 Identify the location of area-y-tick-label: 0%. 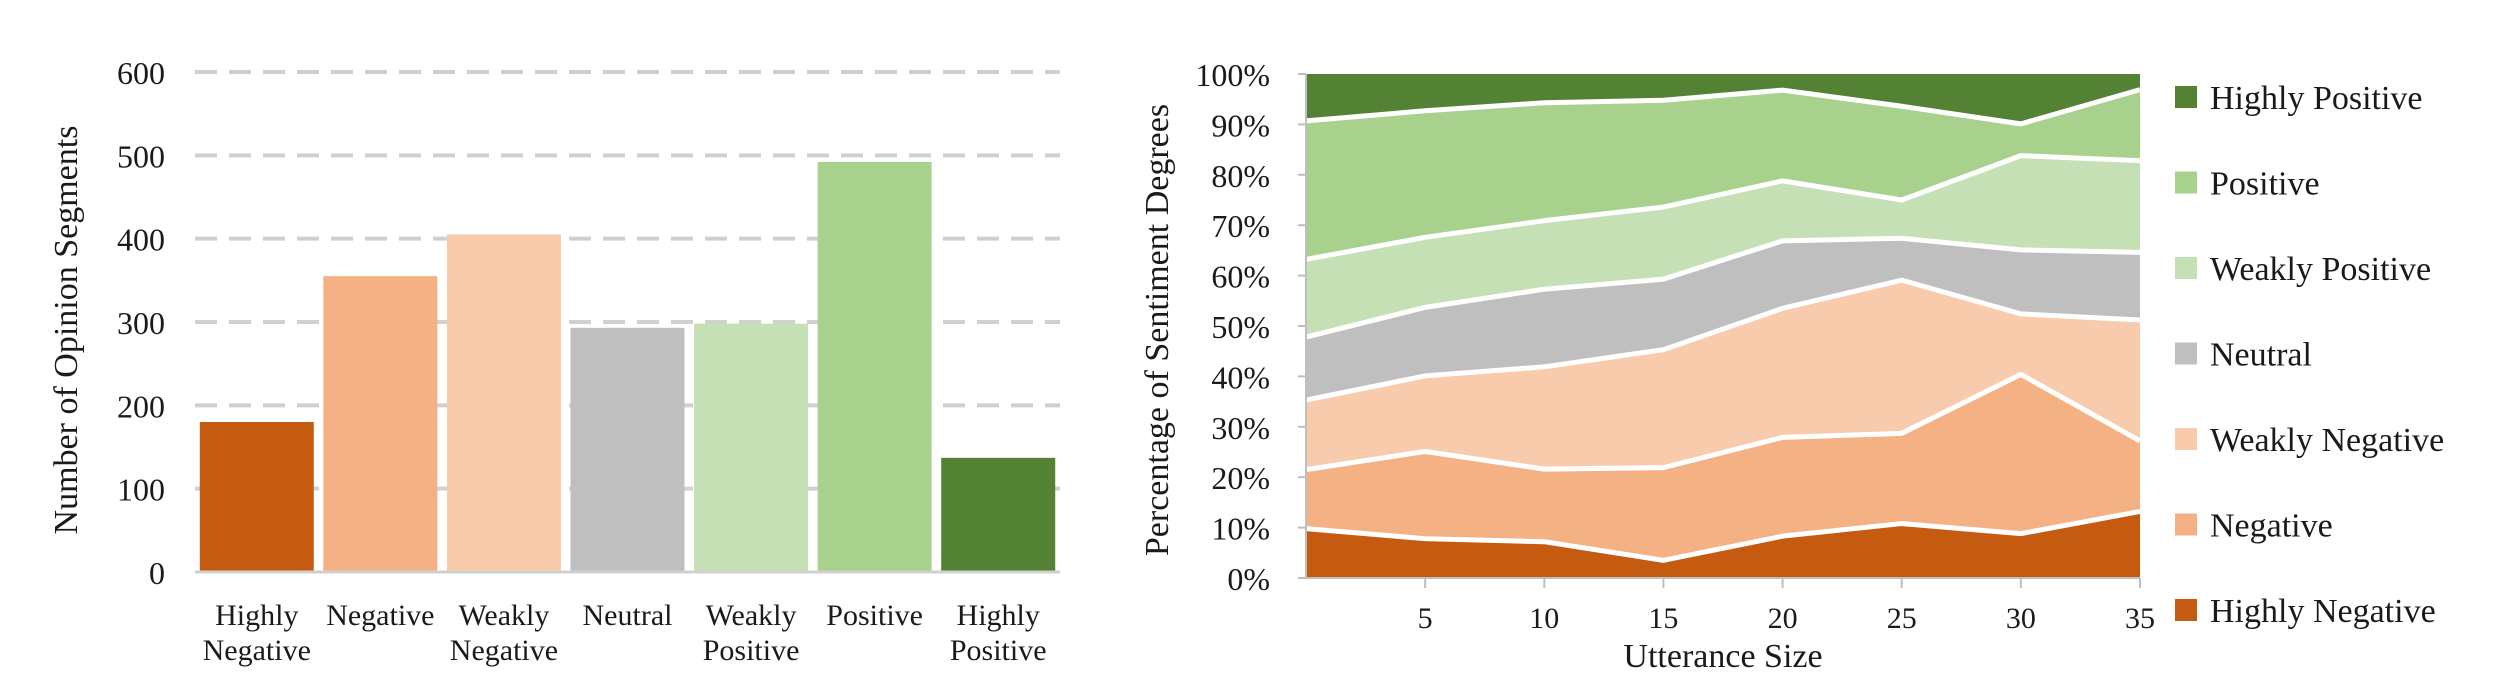
(1248, 579).